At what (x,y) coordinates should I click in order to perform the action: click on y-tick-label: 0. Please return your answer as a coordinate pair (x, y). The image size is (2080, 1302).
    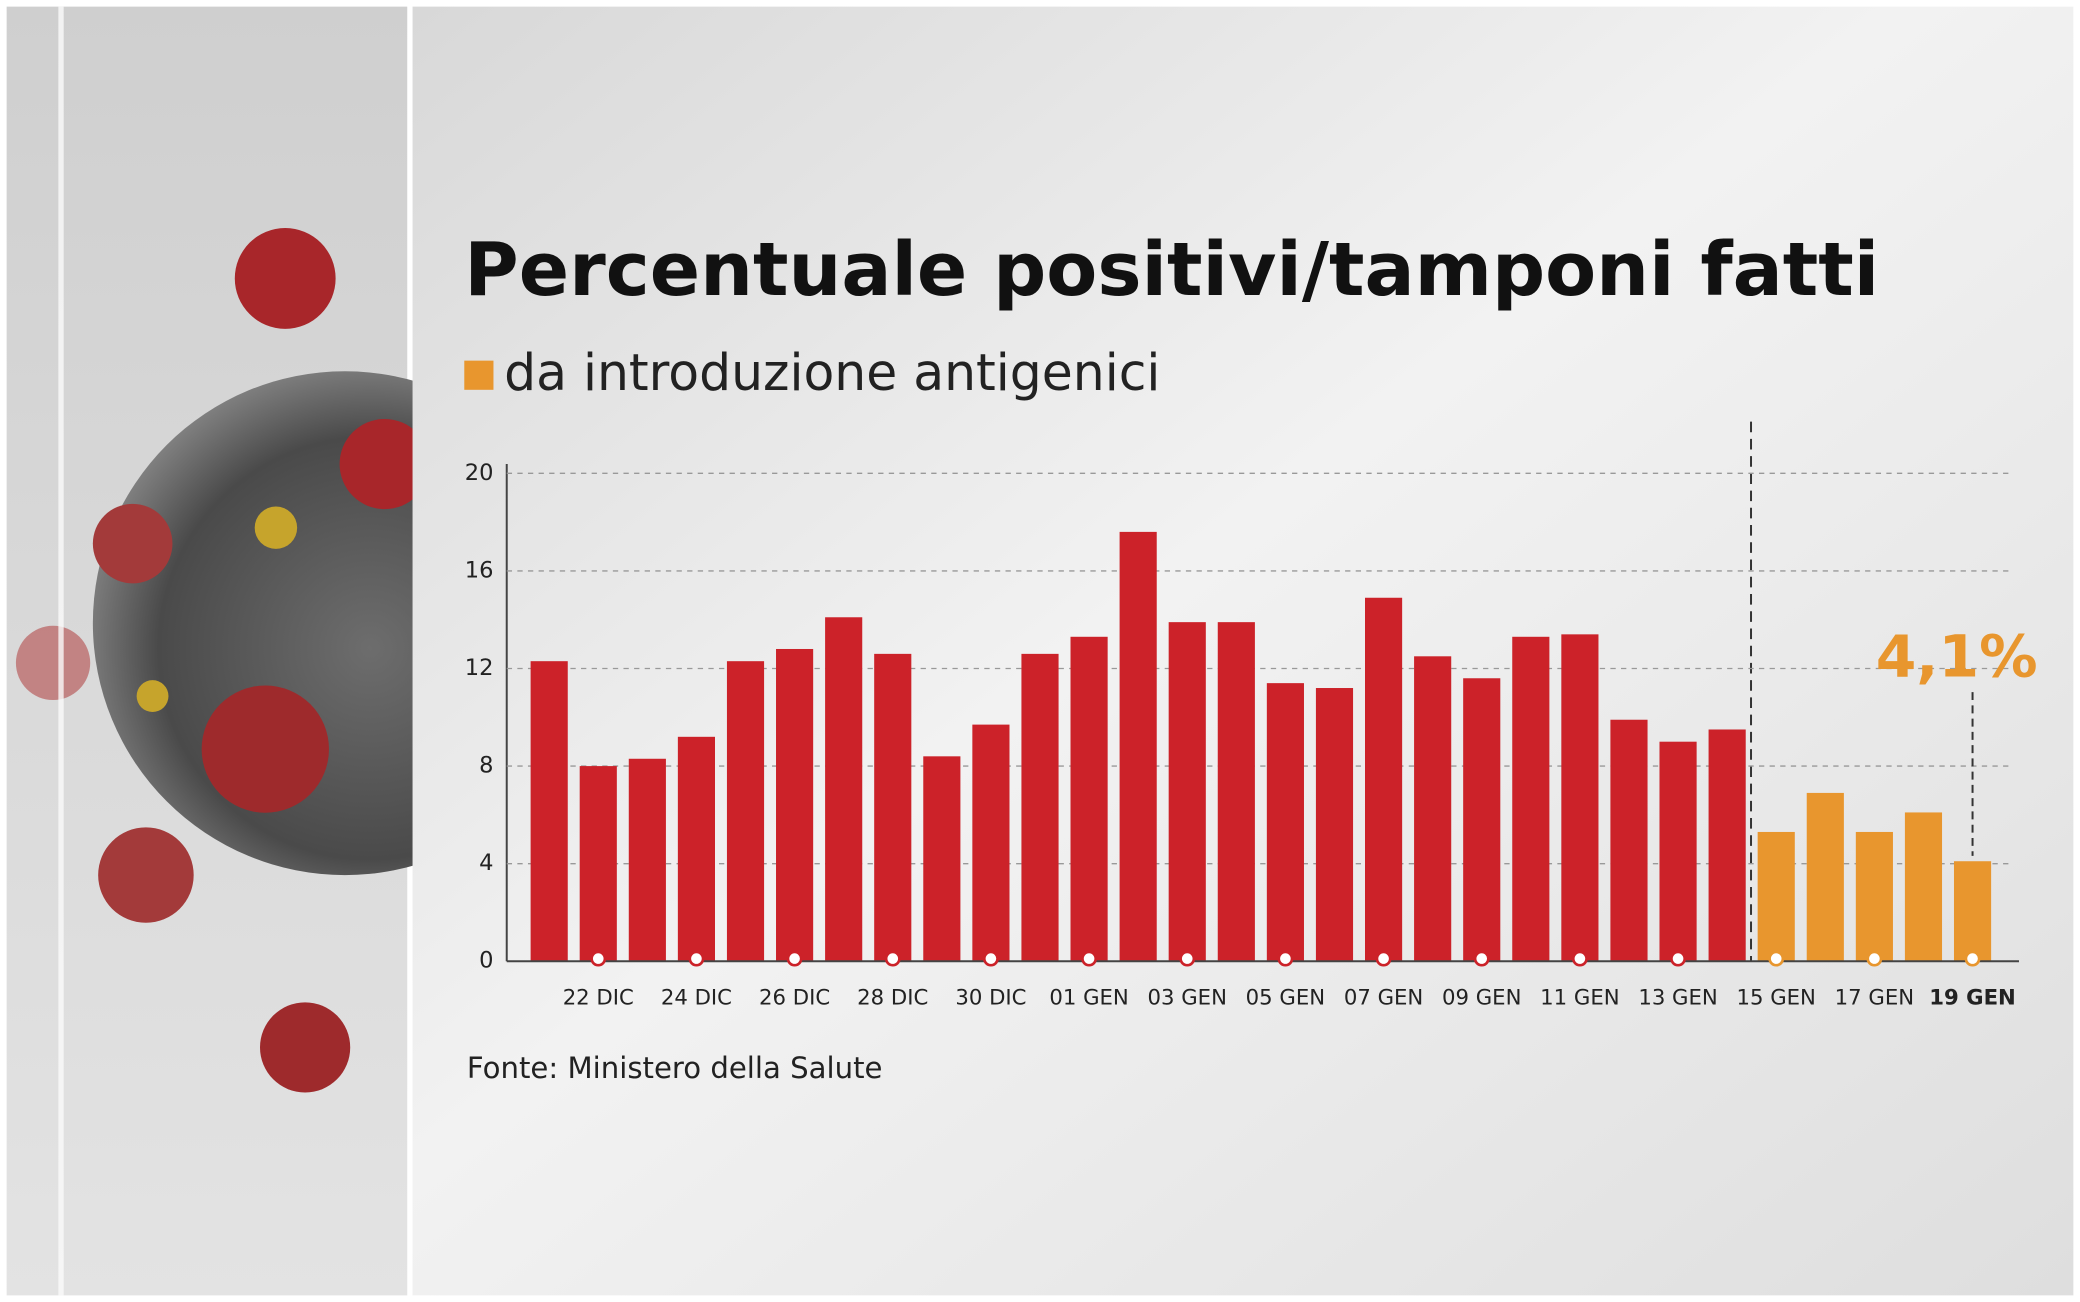
    Looking at the image, I should click on (486, 961).